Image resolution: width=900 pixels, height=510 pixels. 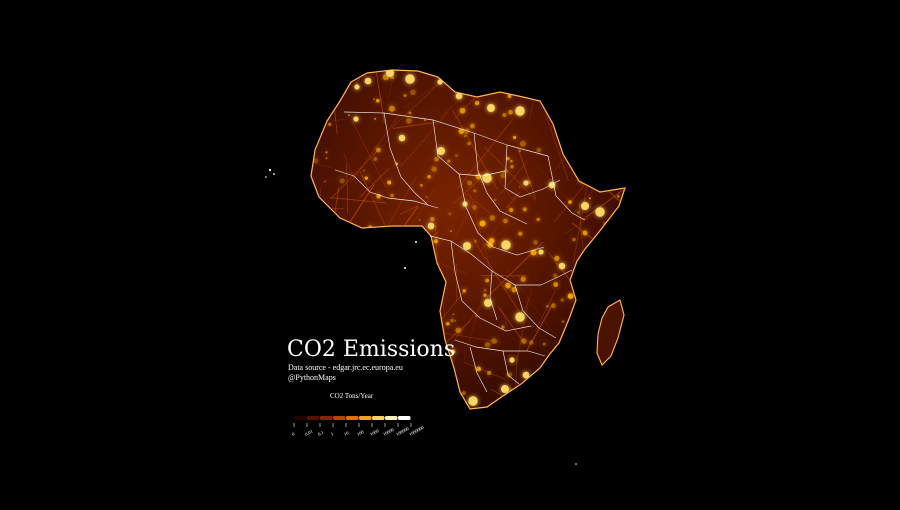 I want to click on legend-tick-label: 10, so click(x=346, y=433).